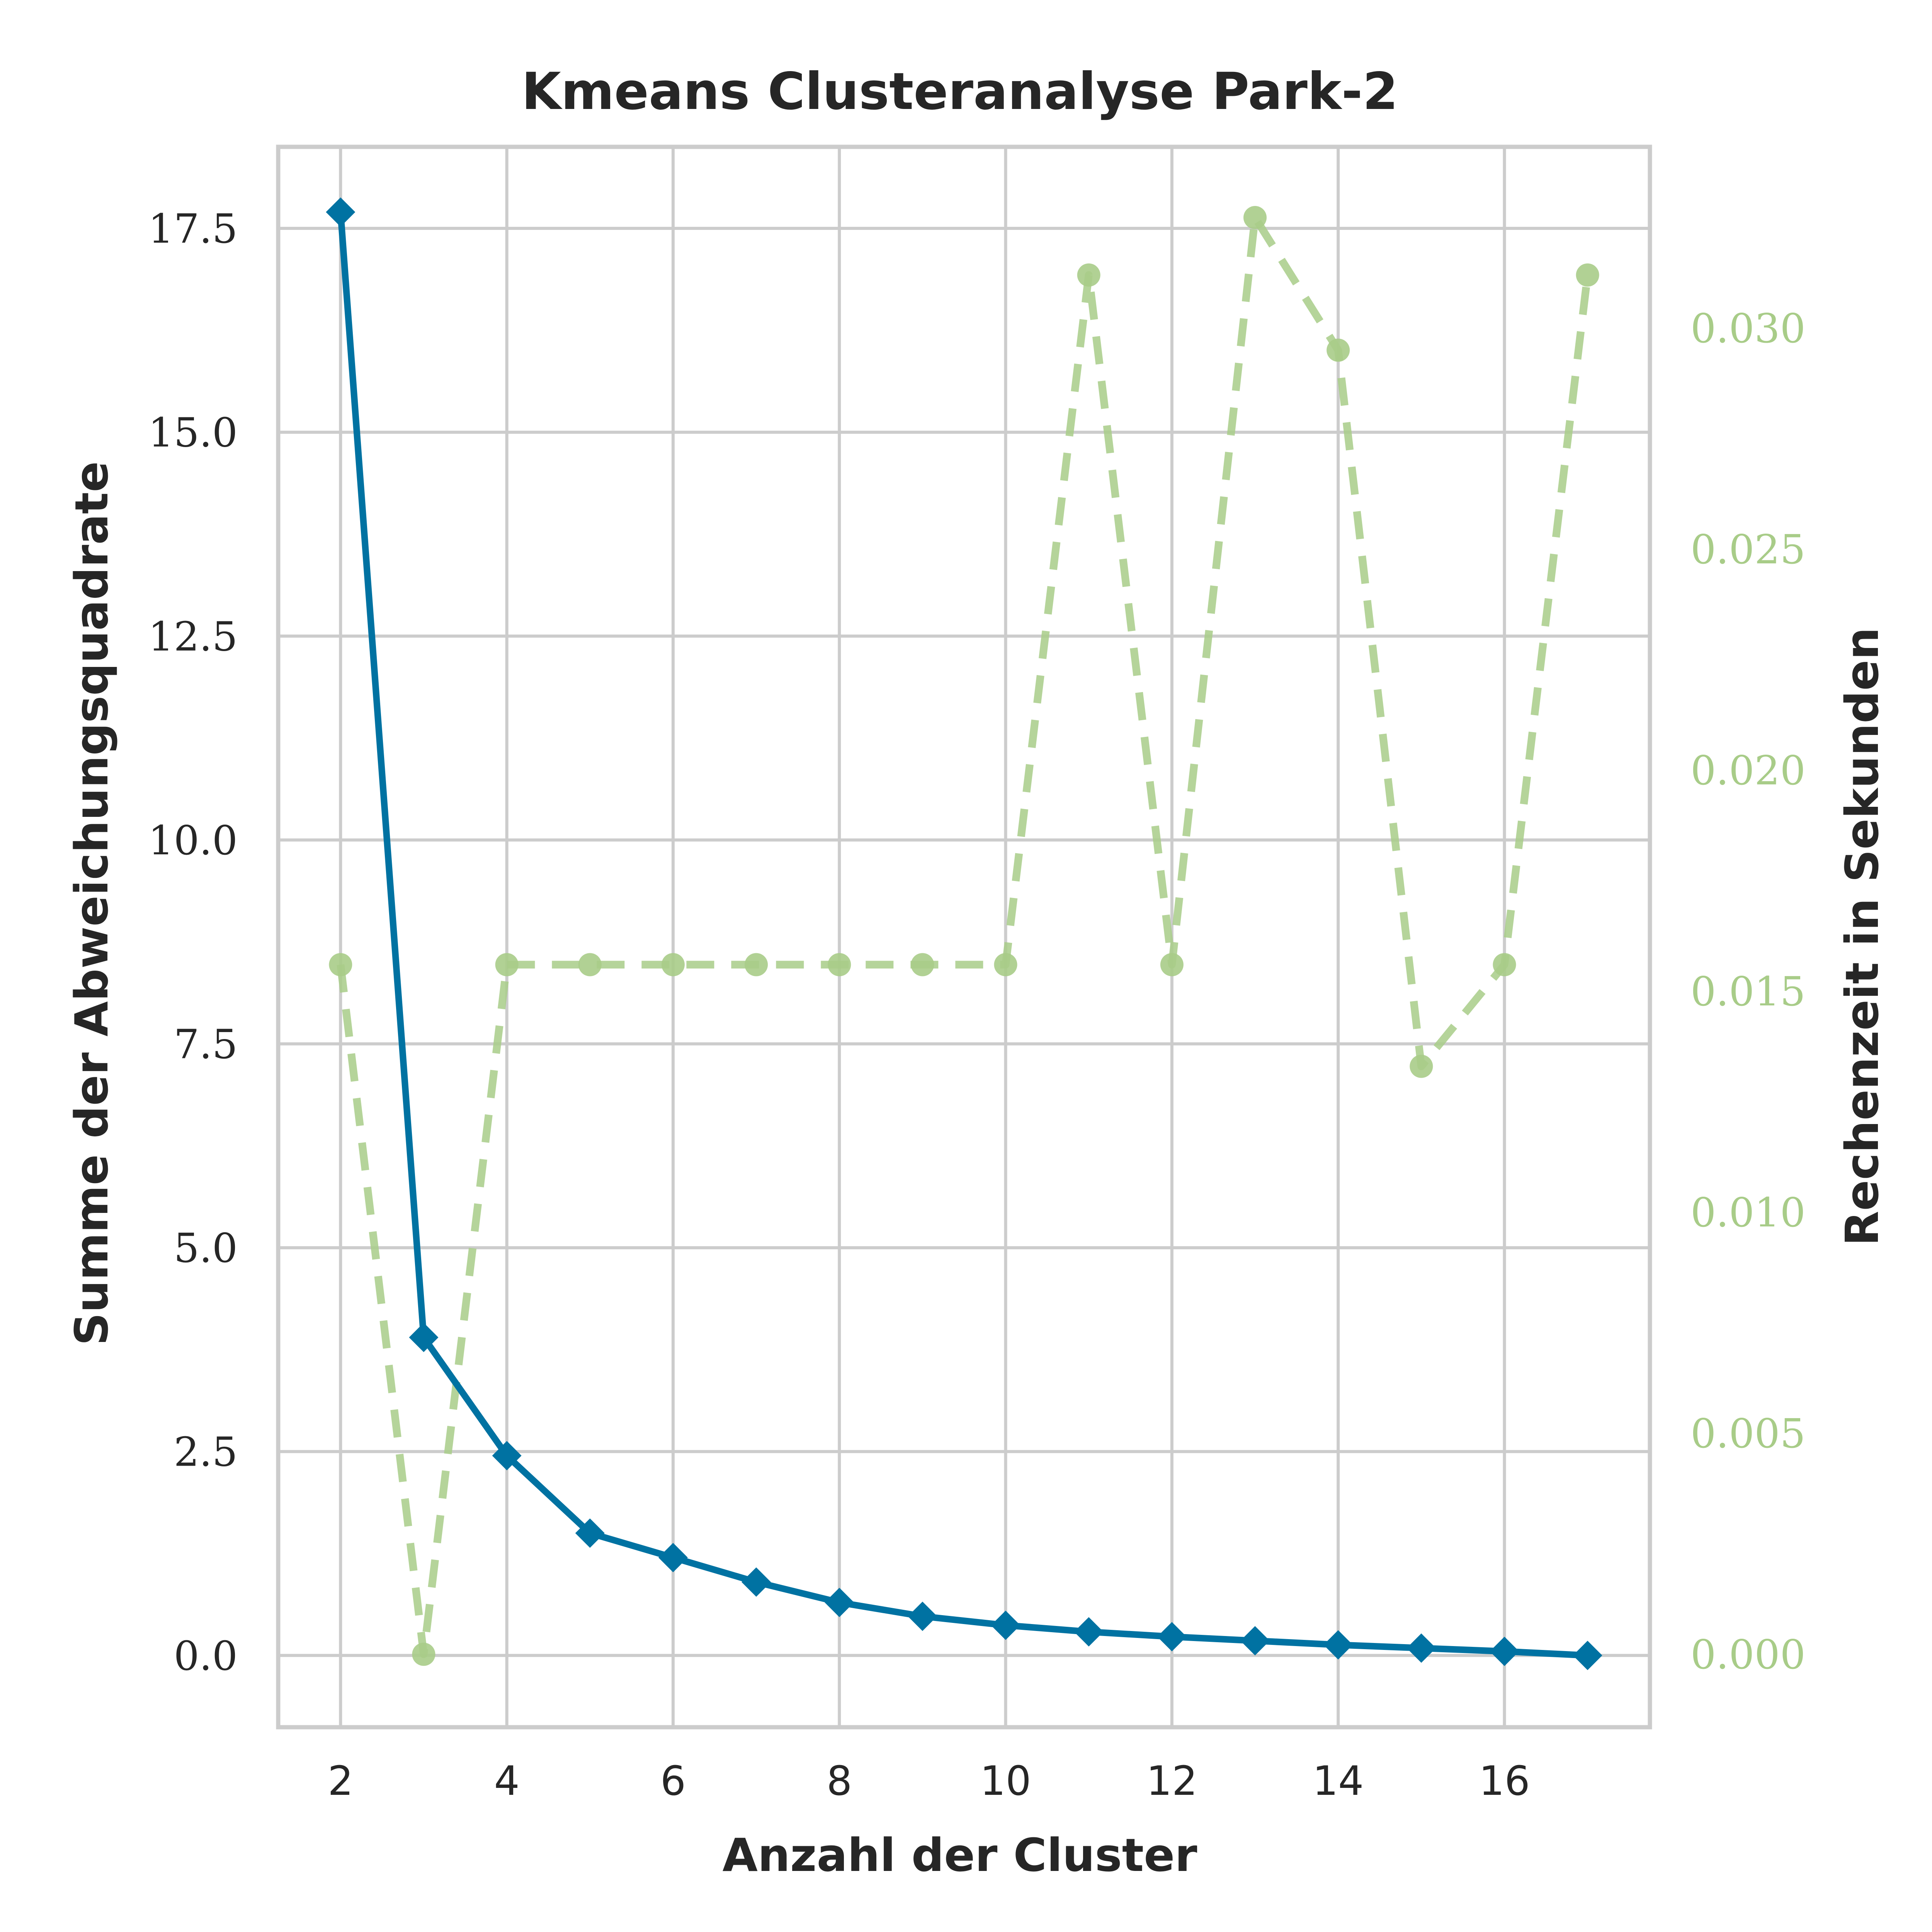 The image size is (1932, 1932). Describe the element at coordinates (1862, 936) in the screenshot. I see `y2-axis-label: Rechenzeit in Sekunden` at that location.